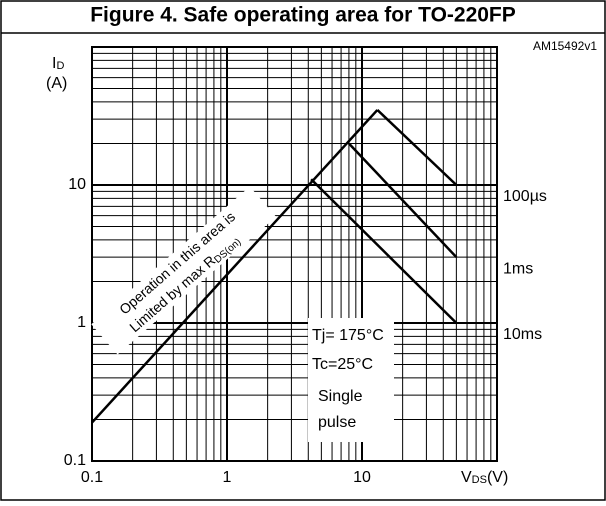 The width and height of the screenshot is (606, 506). Describe the element at coordinates (337, 422) in the screenshot. I see `condition: pulse` at that location.